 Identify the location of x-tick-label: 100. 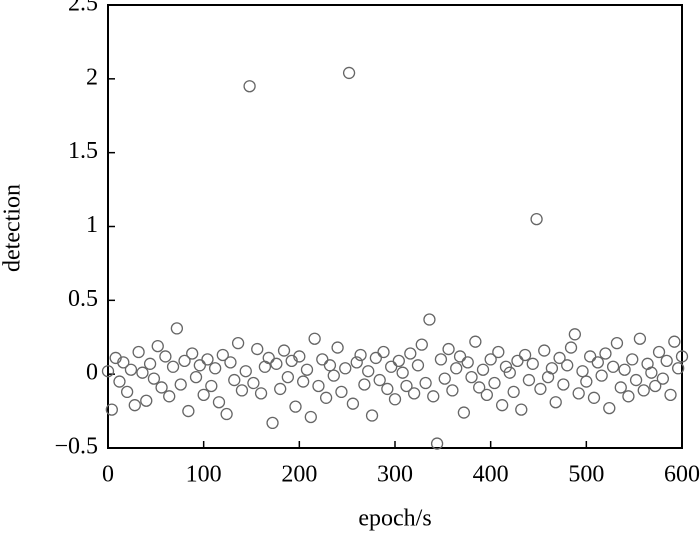
(204, 475).